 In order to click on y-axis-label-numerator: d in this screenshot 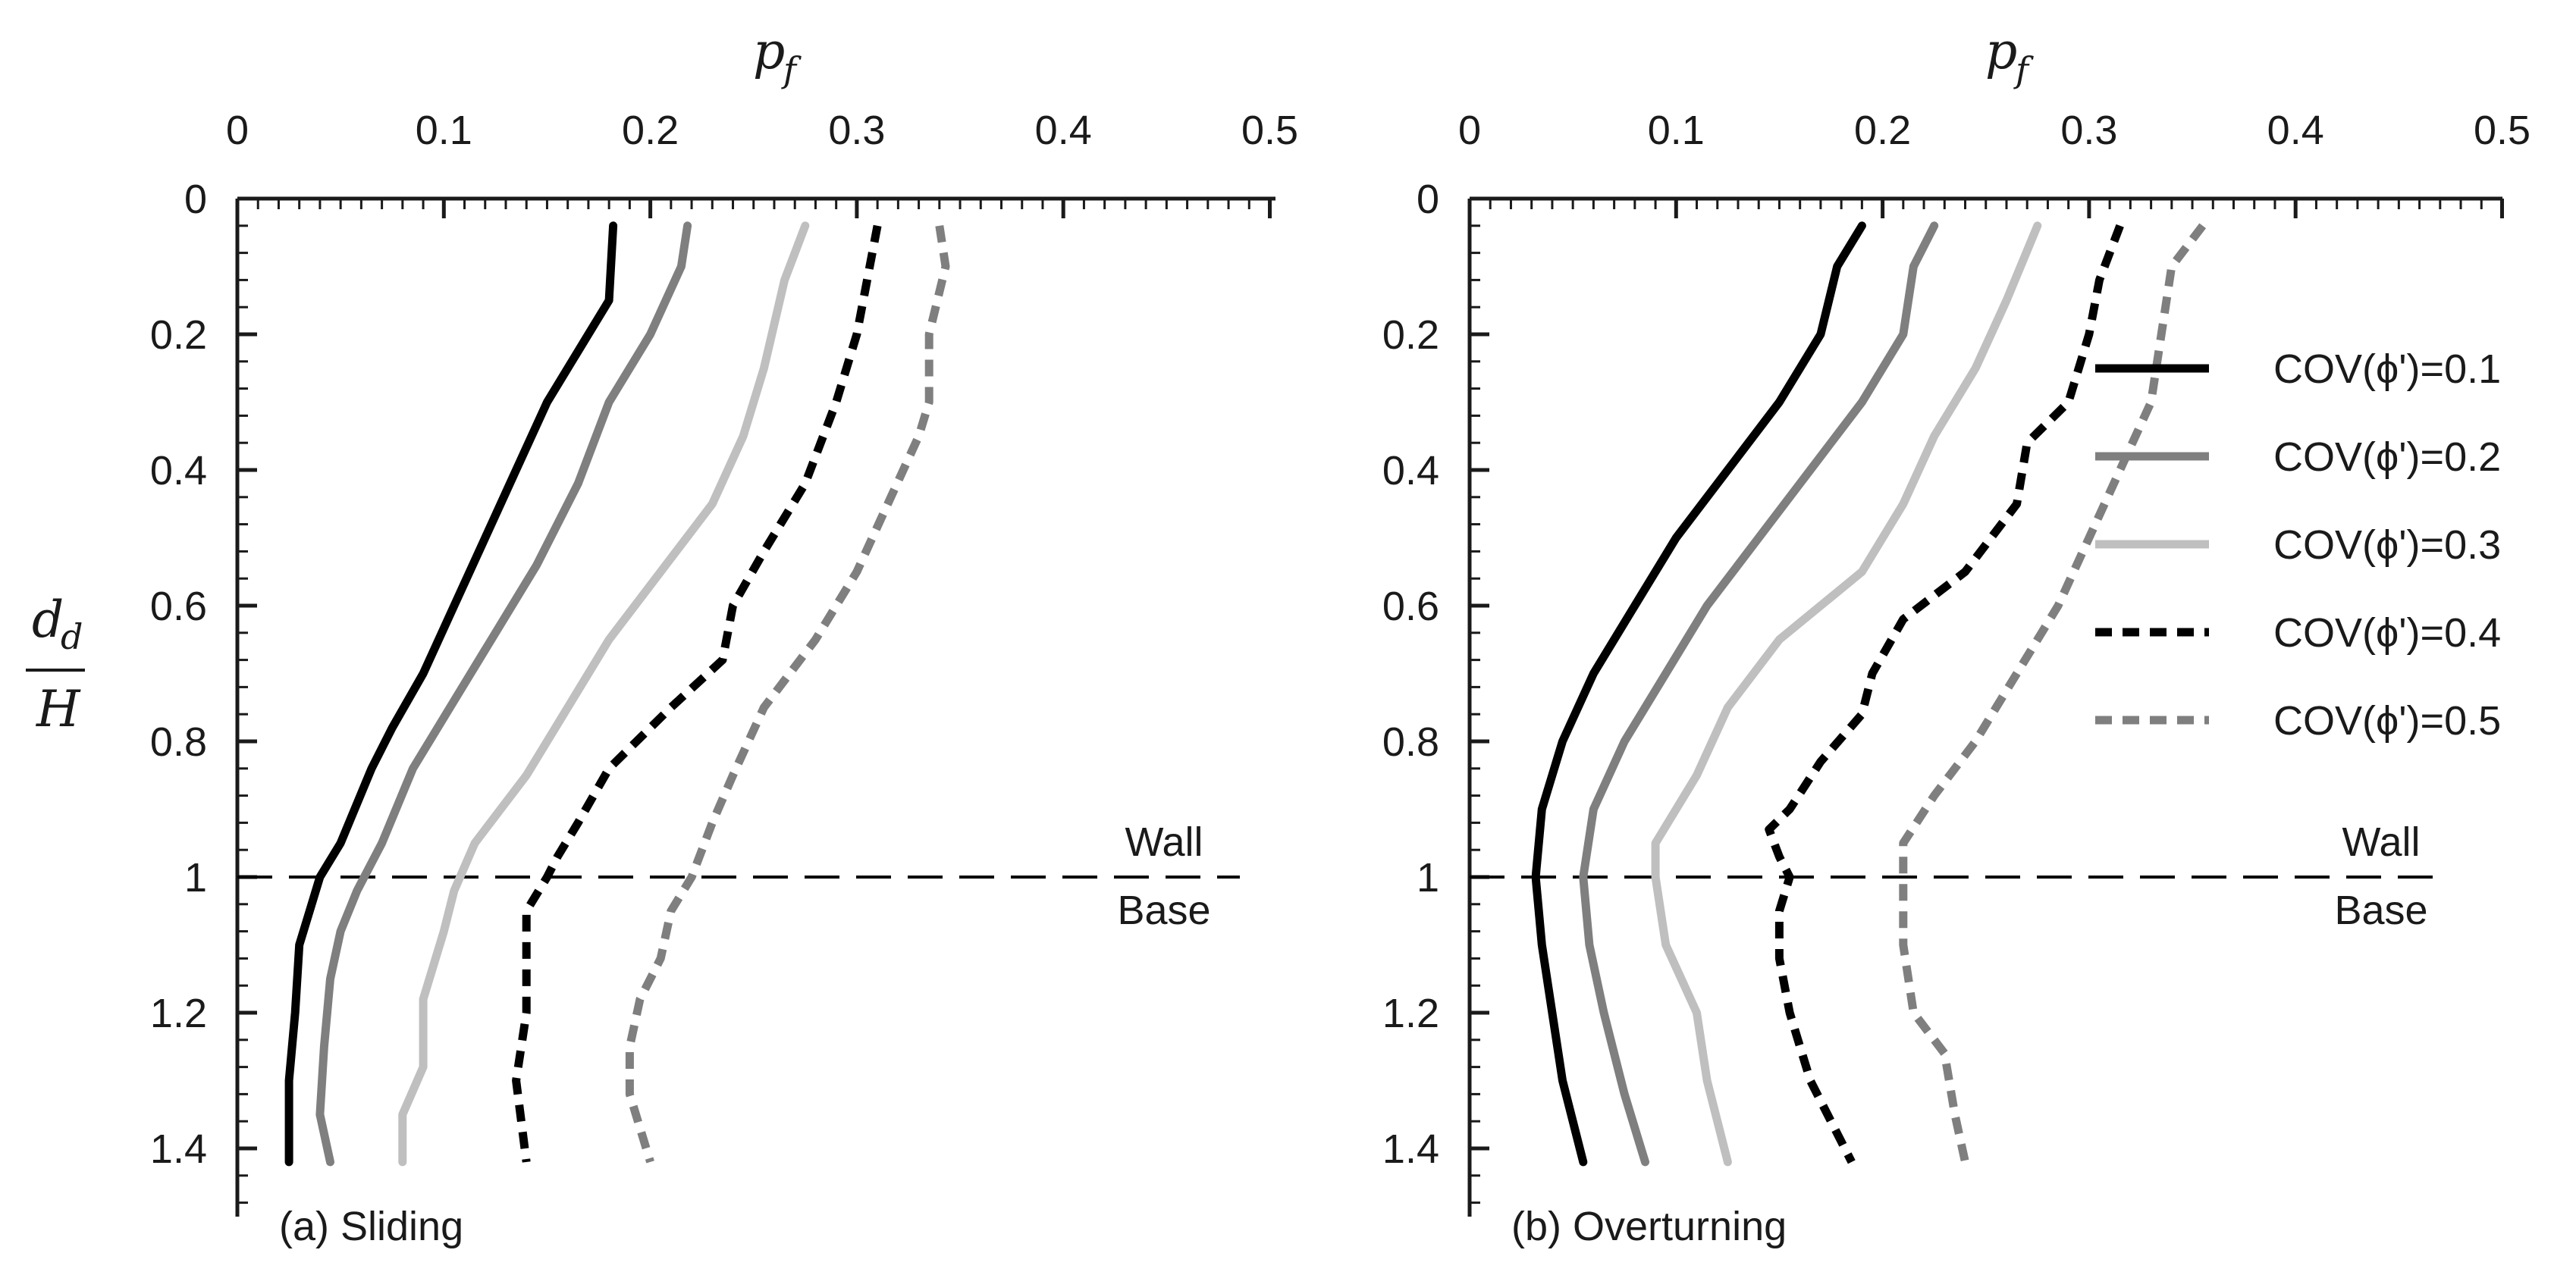, I will do `click(48, 620)`.